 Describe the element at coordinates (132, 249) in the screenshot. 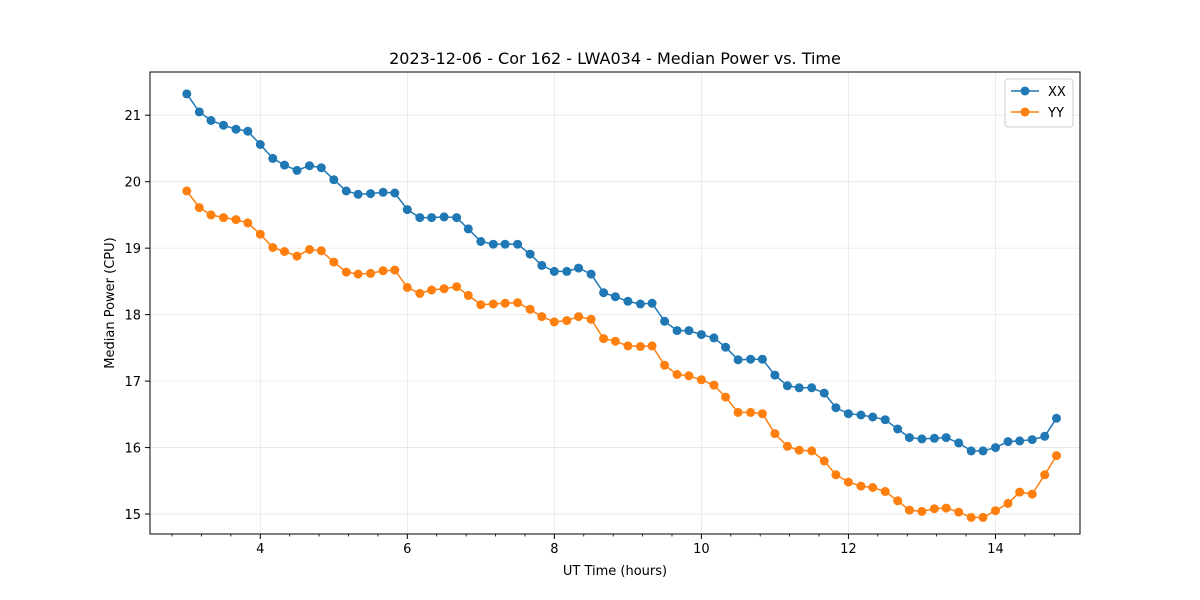

I see `y-tick-label: 19` at that location.